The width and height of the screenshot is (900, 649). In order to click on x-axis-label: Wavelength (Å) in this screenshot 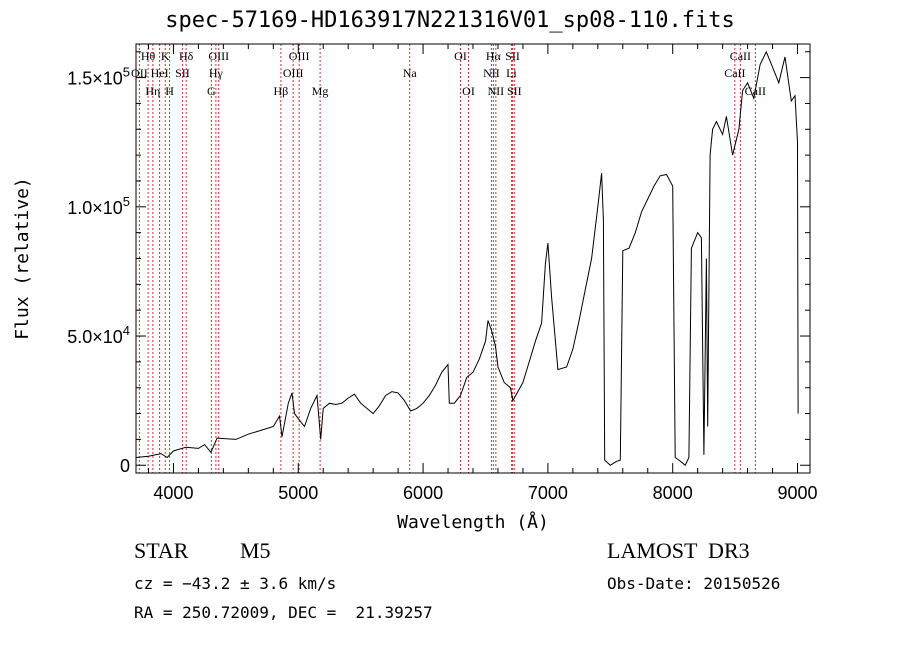, I will do `click(473, 522)`.